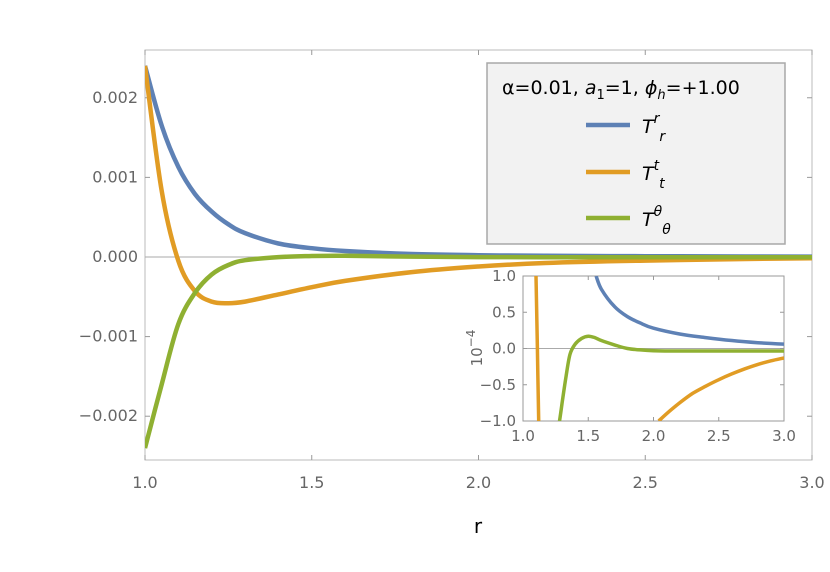 This screenshot has width=830, height=572. I want to click on legend-header: α=0.01, a1=1, ϕh=+1.00, so click(621, 90).